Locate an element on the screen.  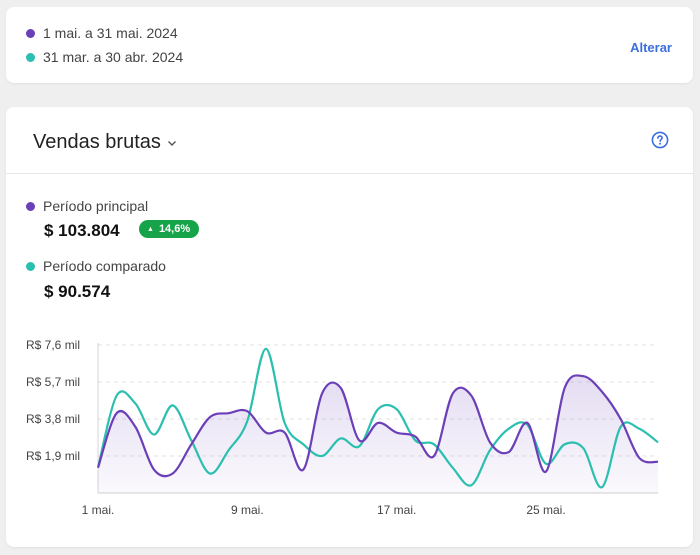
y-tick-label: R$ 1,9 mil is located at coordinates (53, 456).